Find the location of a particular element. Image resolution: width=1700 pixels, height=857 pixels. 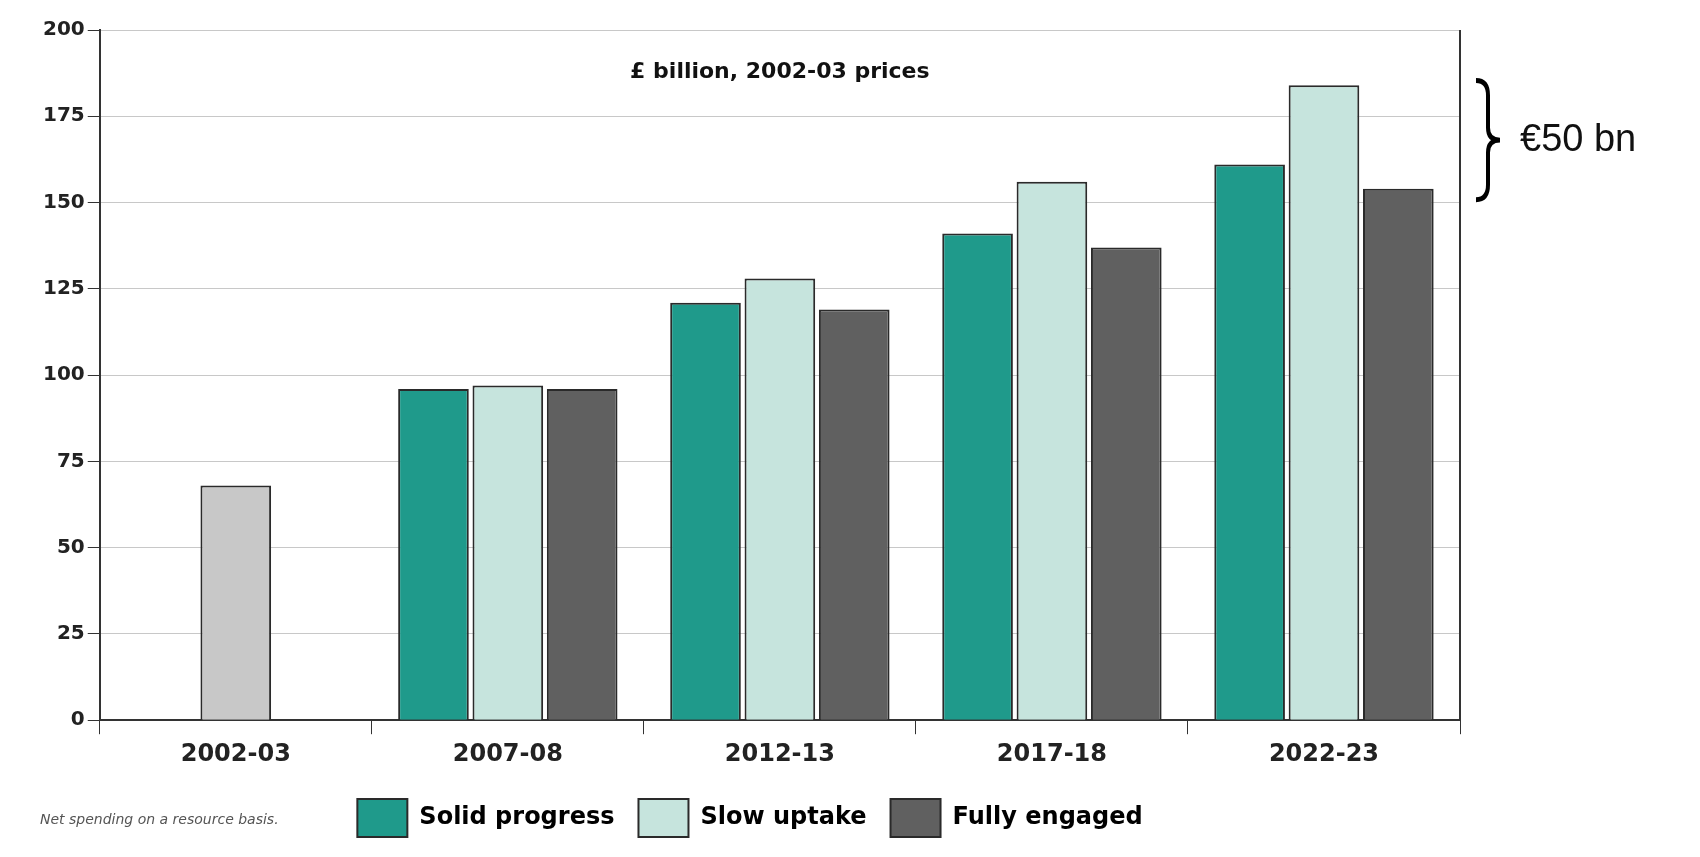

y-tick-label: 75 is located at coordinates (70, 459).